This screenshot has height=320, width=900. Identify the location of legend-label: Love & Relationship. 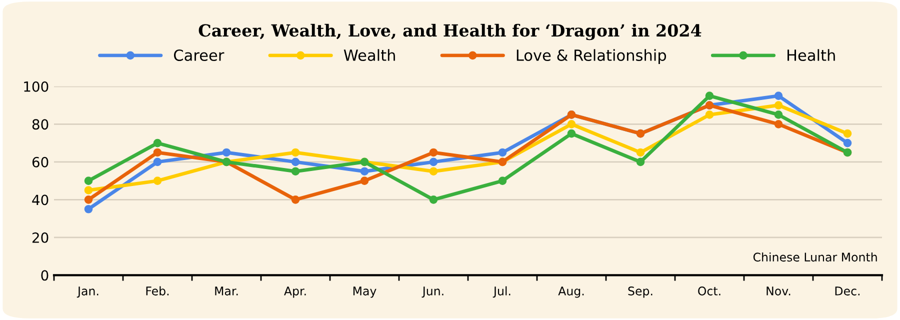
(591, 56).